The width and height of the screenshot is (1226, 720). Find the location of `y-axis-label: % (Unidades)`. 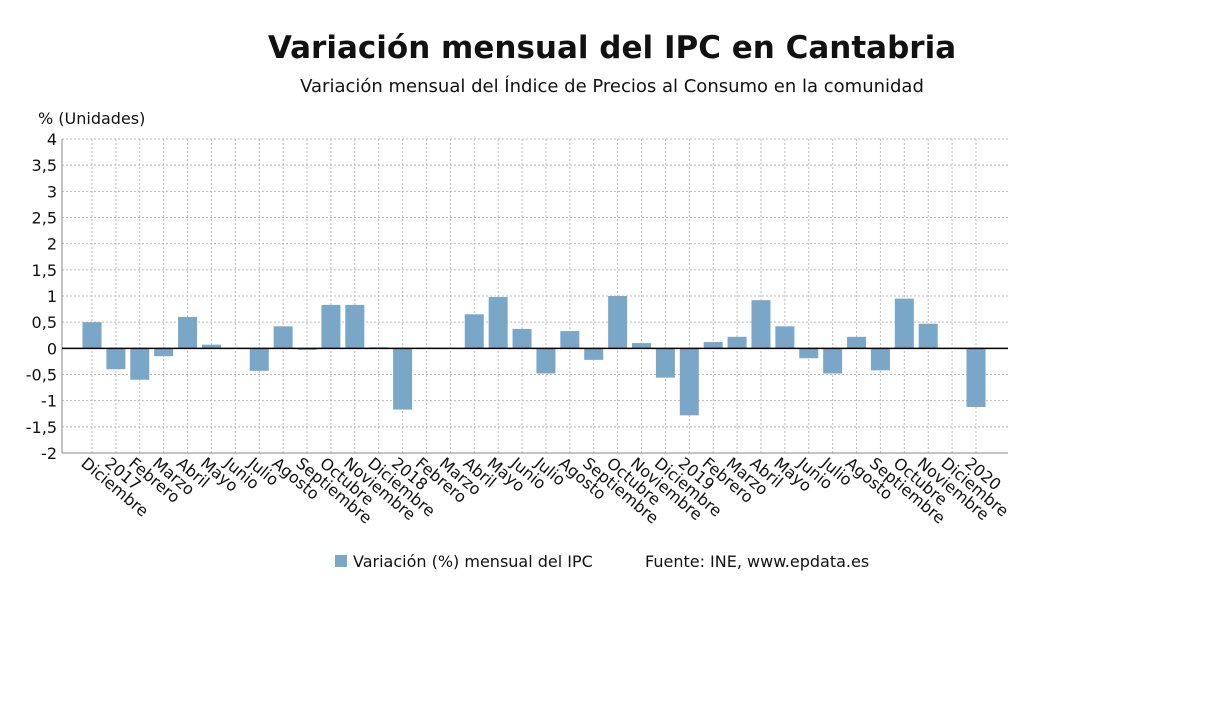

y-axis-label: % (Unidades) is located at coordinates (91, 118).